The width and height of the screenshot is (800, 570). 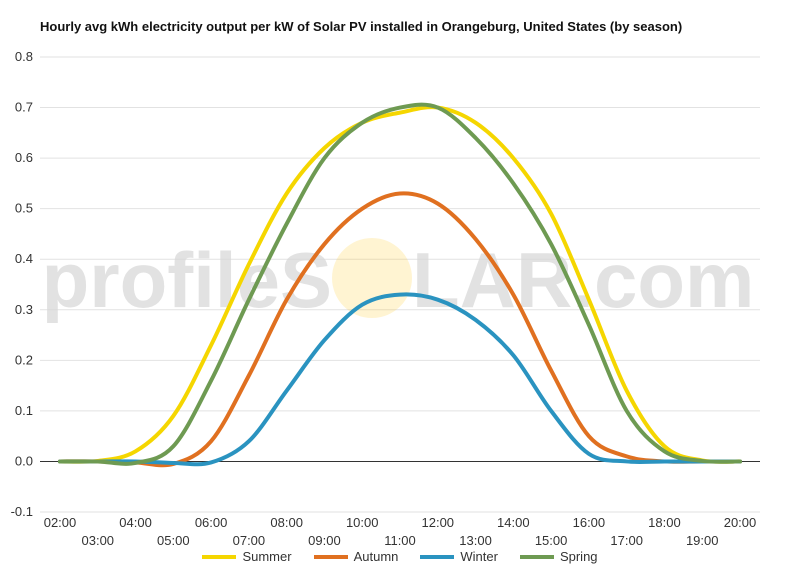 I want to click on x-tick-label: 08:00, so click(x=286, y=522).